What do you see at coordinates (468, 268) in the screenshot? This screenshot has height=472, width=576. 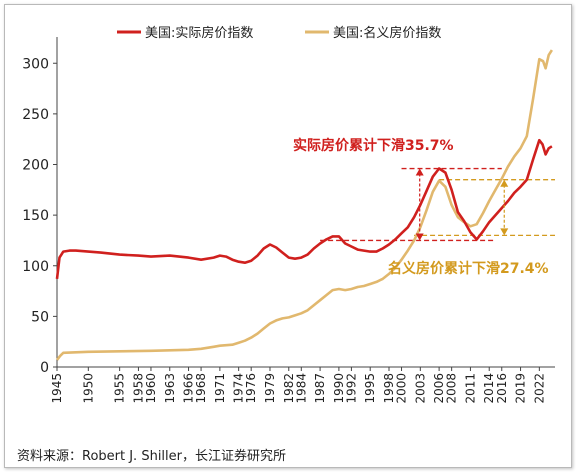 I see `annotation-nominal-decline: 名义房价累计下滑27.4%` at bounding box center [468, 268].